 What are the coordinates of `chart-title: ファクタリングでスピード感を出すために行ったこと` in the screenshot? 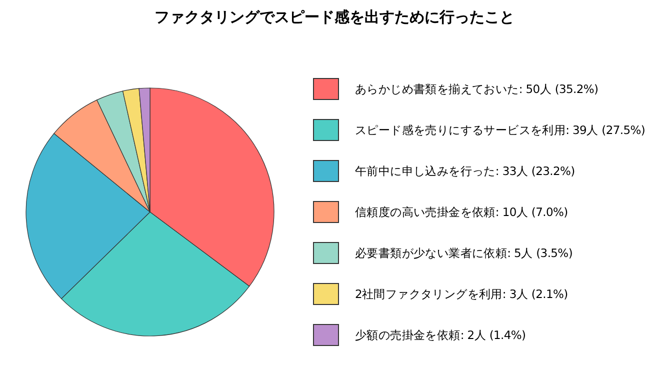 It's located at (335, 17).